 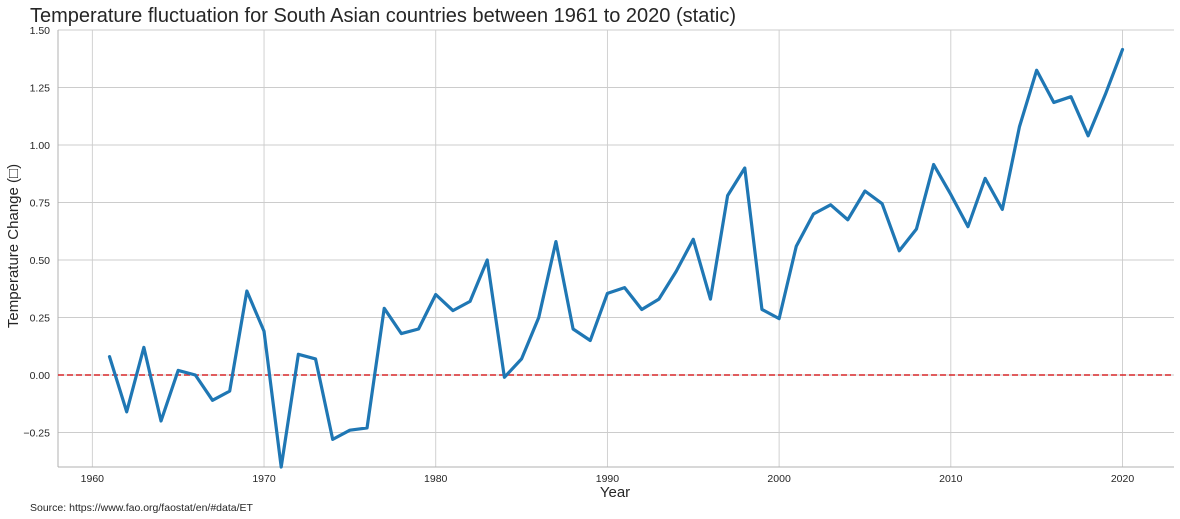 What do you see at coordinates (436, 479) in the screenshot?
I see `x-tick-label: 1980` at bounding box center [436, 479].